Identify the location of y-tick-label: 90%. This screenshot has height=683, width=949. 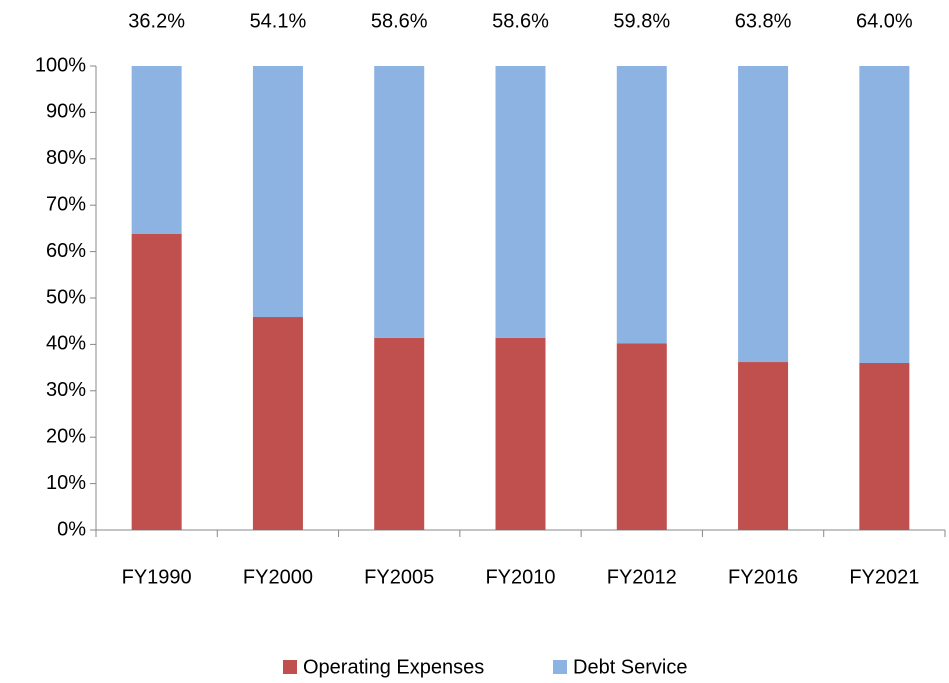
(66, 112).